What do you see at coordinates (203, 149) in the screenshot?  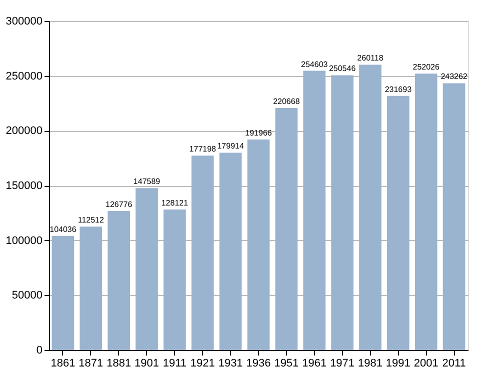 I see `data-label: 177198` at bounding box center [203, 149].